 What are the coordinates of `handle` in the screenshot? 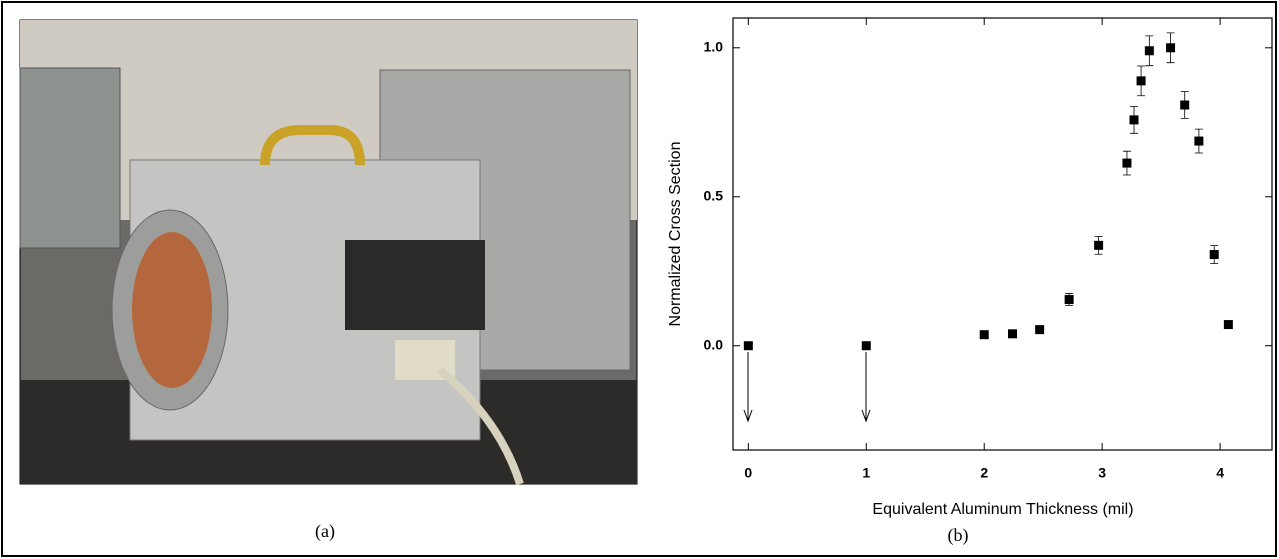 It's located at (312, 145).